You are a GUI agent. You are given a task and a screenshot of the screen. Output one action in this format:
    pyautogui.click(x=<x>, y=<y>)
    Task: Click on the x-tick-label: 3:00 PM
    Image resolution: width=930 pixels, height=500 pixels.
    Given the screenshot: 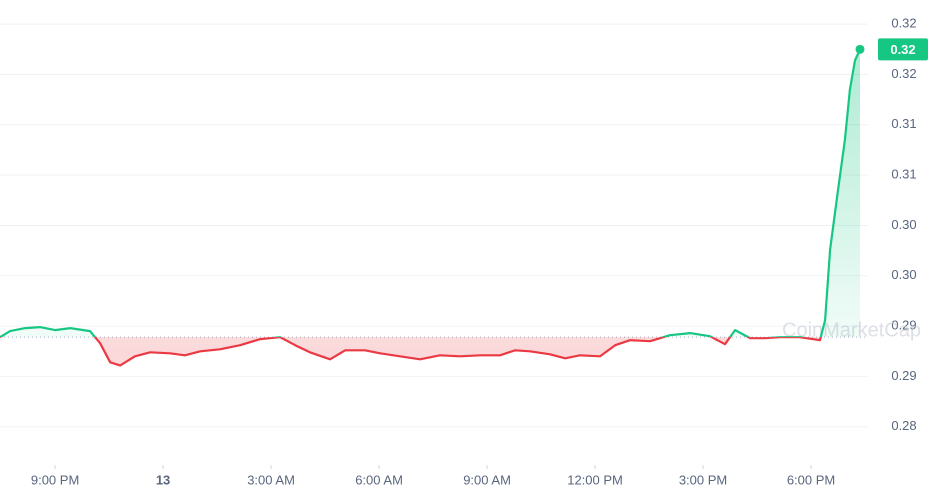 What is the action you would take?
    pyautogui.click(x=703, y=479)
    